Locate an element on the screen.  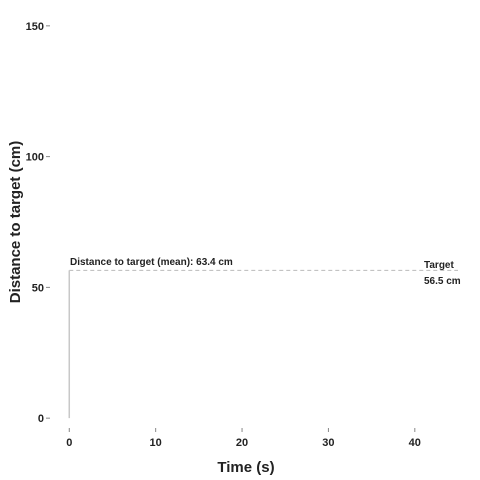
y-tick-label: 150 is located at coordinates (35, 27).